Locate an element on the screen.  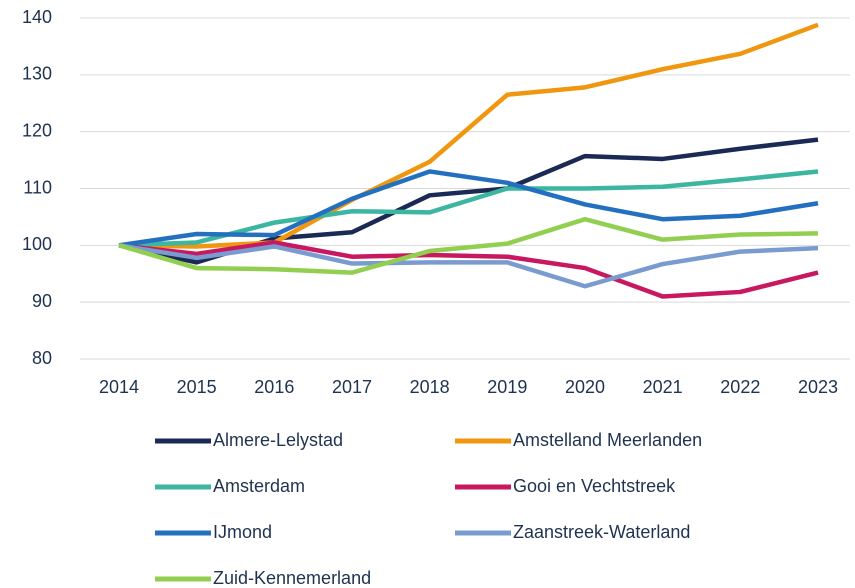
y-tick-label: 120 is located at coordinates (37, 130).